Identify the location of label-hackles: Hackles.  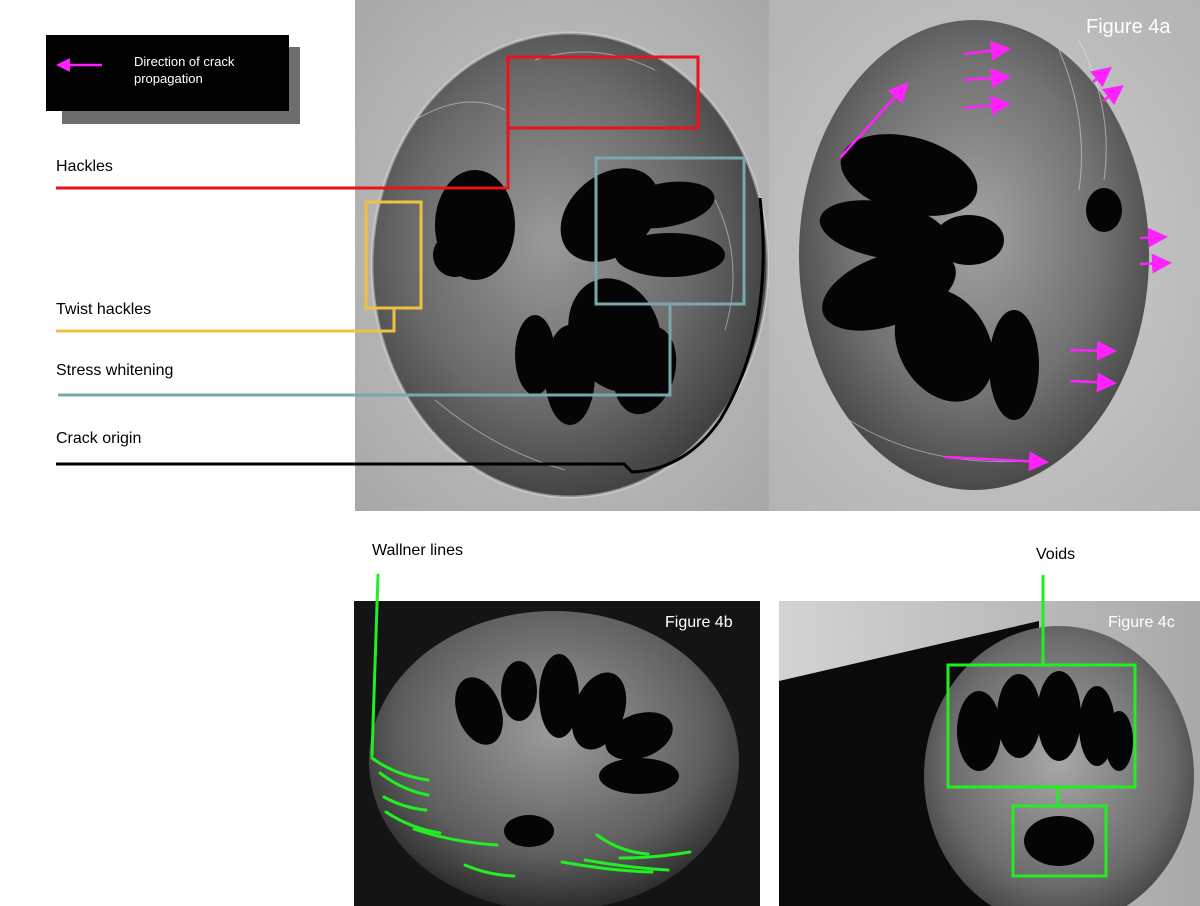
(84, 166).